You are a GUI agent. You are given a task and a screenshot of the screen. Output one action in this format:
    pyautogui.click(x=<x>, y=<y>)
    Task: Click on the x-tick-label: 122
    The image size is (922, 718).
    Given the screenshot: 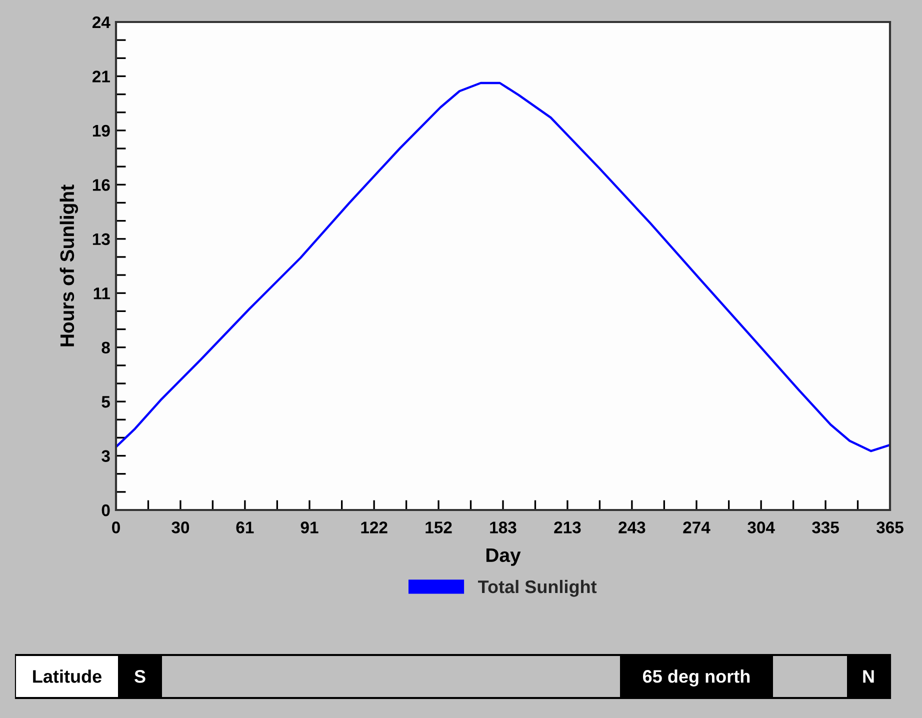 What is the action you would take?
    pyautogui.click(x=374, y=528)
    